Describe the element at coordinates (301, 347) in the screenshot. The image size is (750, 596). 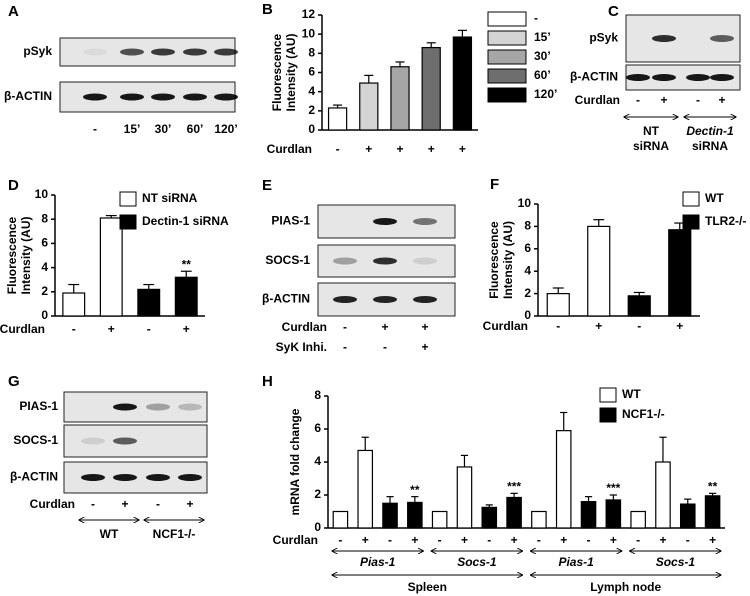
I see `condition-label: SyK Inhi.` at that location.